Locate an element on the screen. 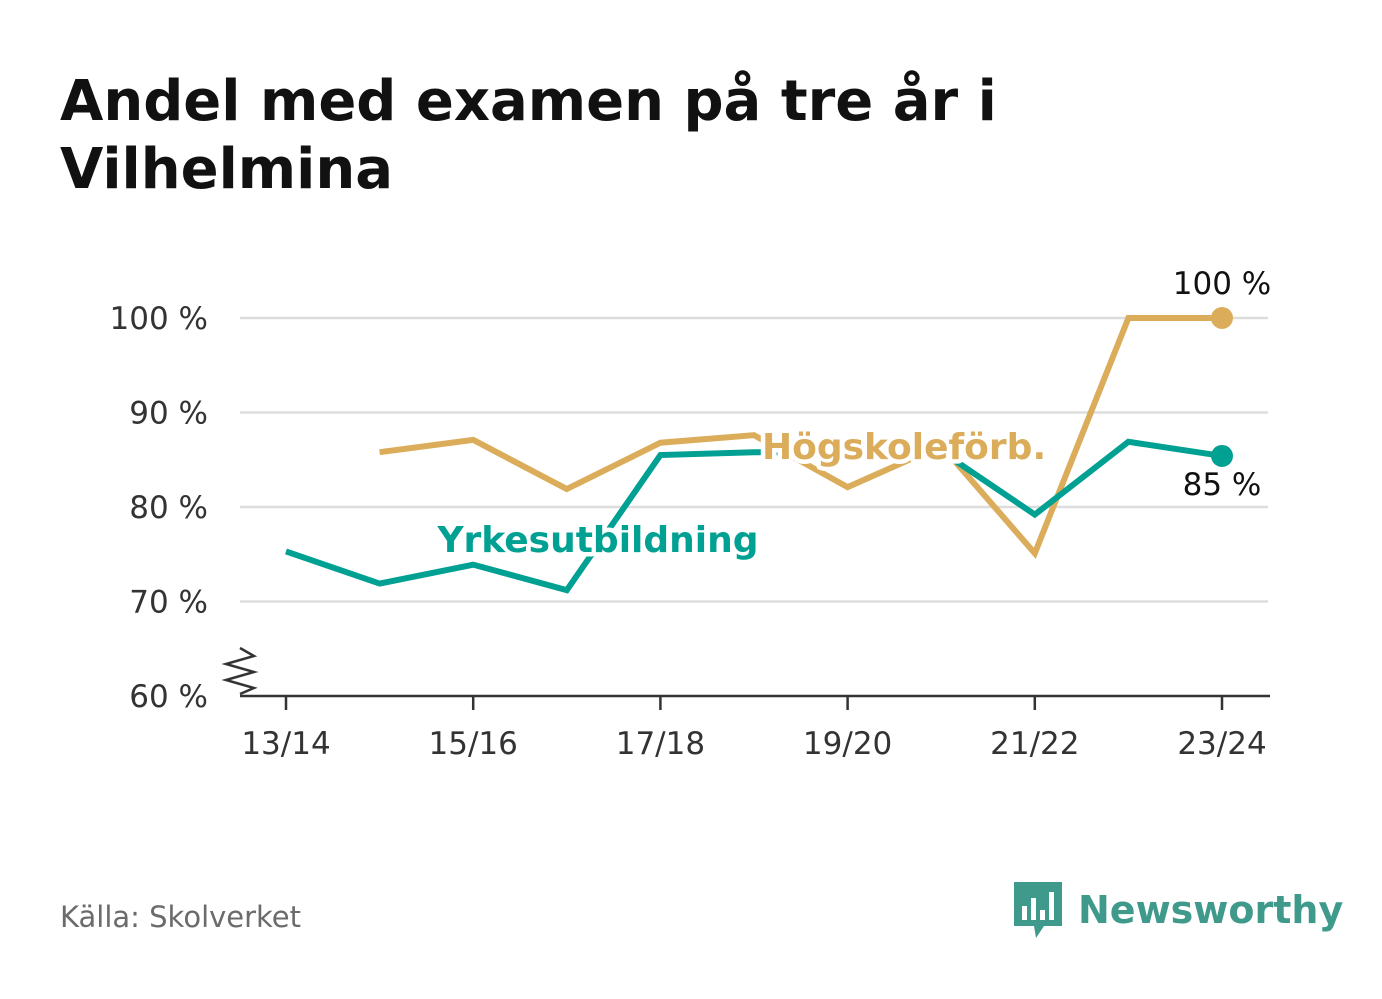 Image resolution: width=1382 pixels, height=999 pixels. newsworthy-logo-icon is located at coordinates (1038, 910).